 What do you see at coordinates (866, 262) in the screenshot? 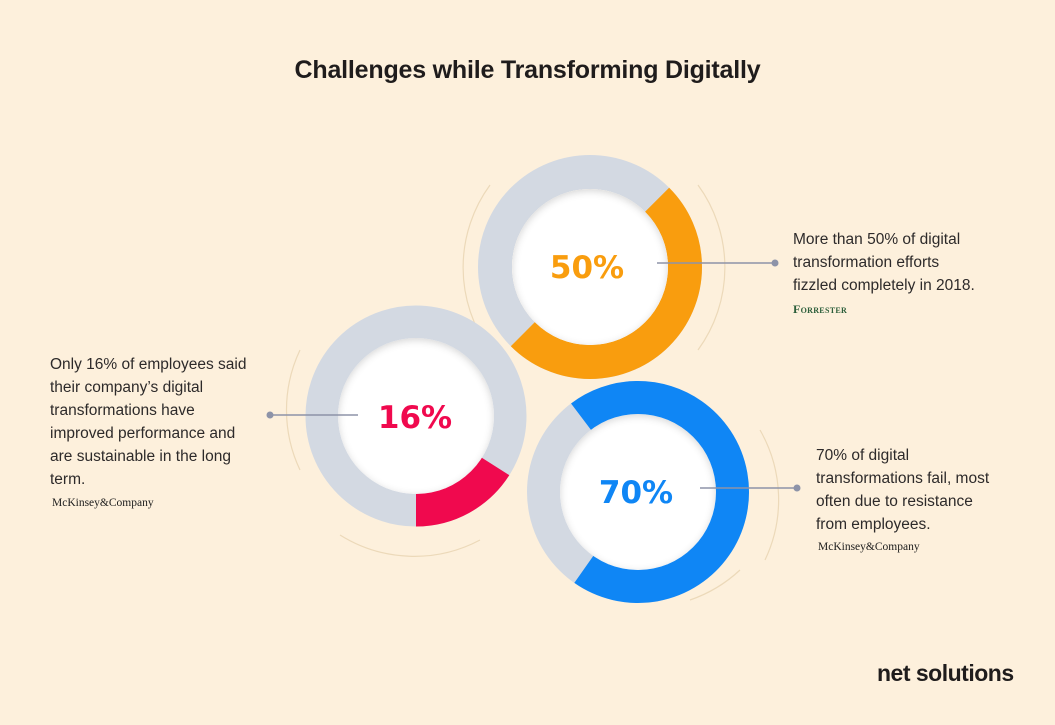
I see `desc-line: transformation efforts` at bounding box center [866, 262].